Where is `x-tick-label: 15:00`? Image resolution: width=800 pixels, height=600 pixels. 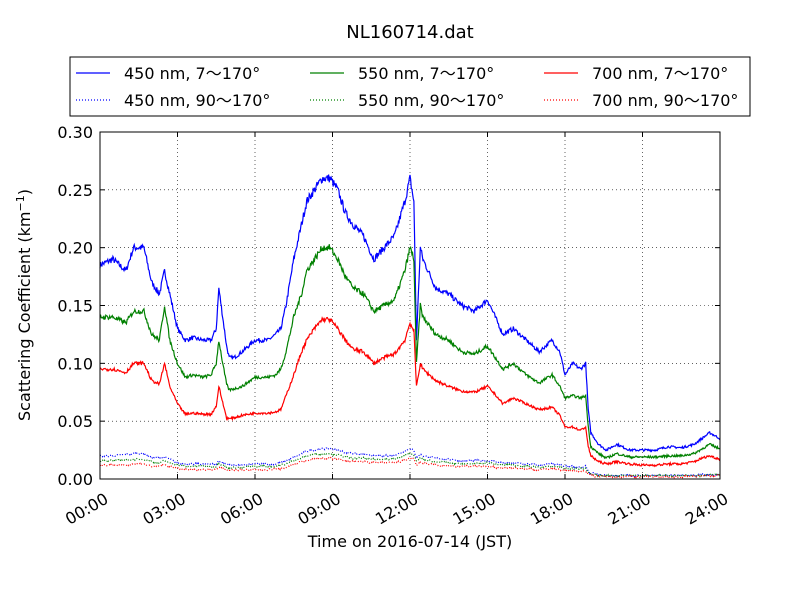 x-tick-label: 15:00 is located at coordinates (473, 509).